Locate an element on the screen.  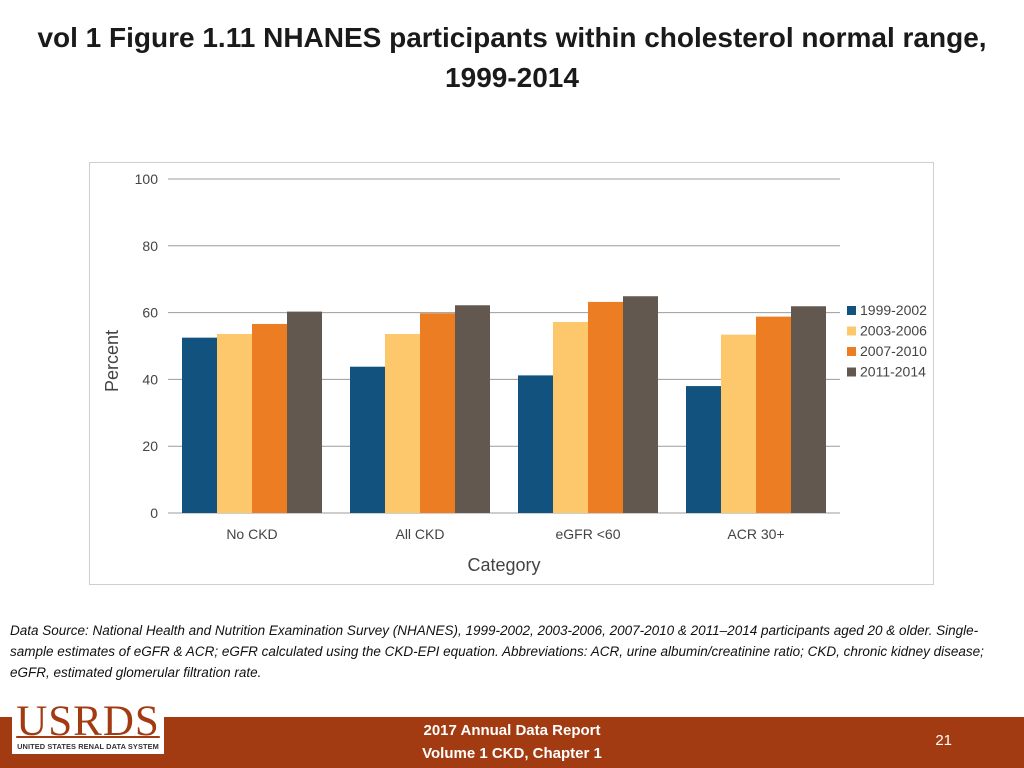
y-tick-label: 20 is located at coordinates (150, 446).